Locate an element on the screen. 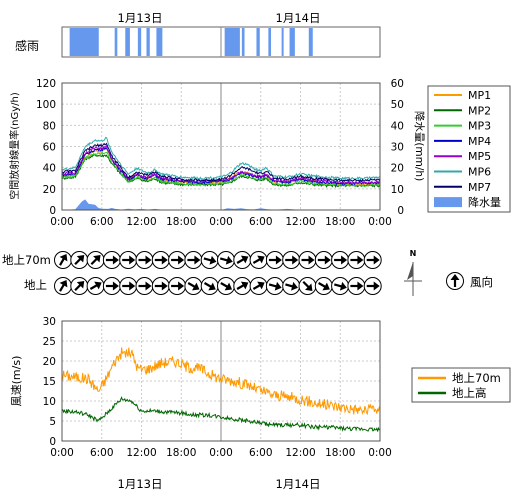 Image resolution: width=520 pixels, height=500 pixels. wind-speed-y-ticks: 0 5 10 15 20 25 30 is located at coordinates (49, 382).